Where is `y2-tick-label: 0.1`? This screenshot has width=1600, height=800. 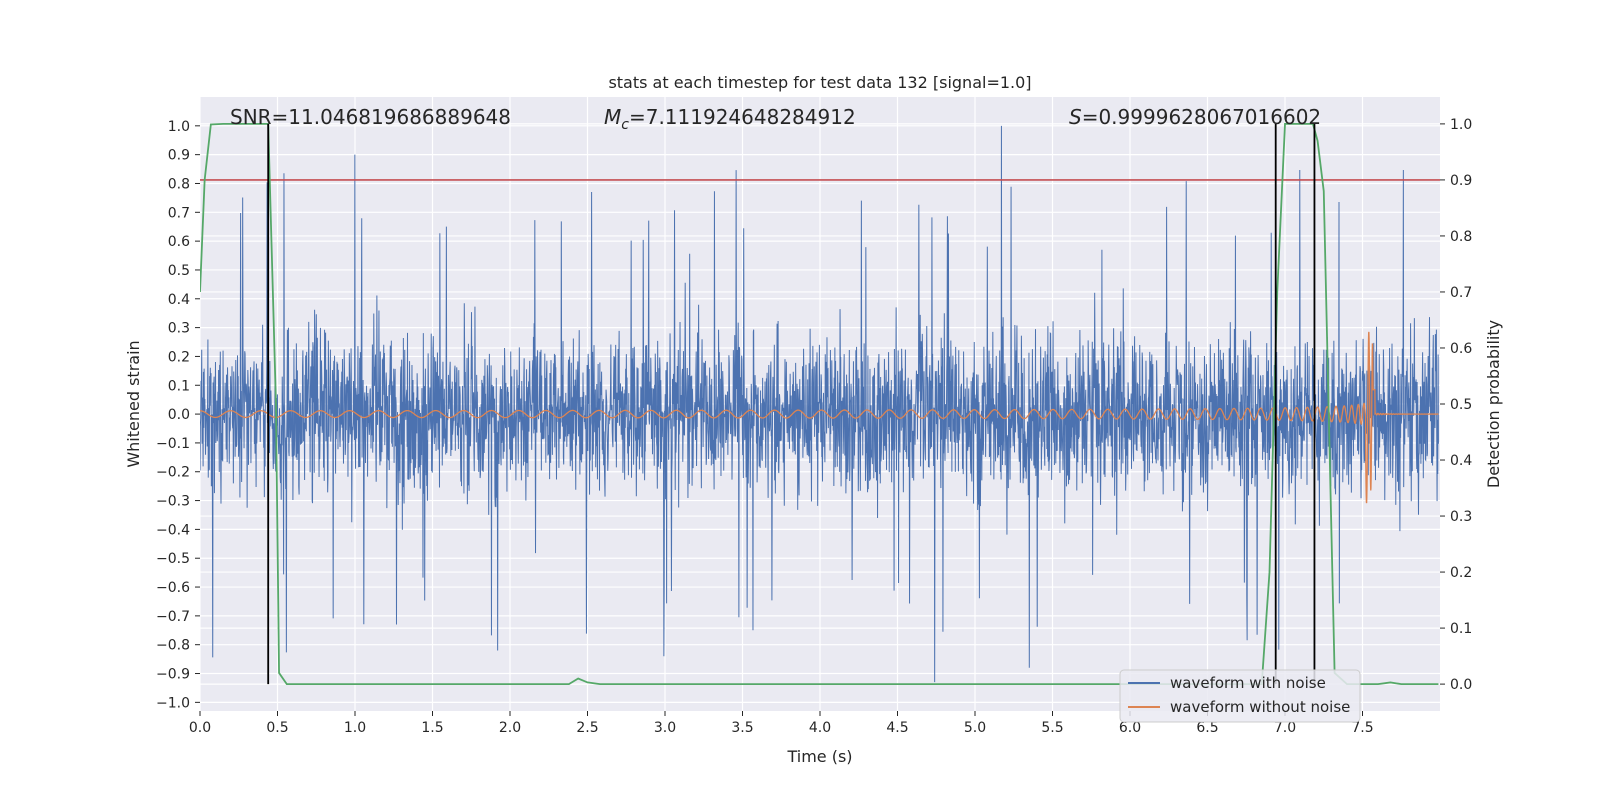 y2-tick-label: 0.1 is located at coordinates (1461, 629).